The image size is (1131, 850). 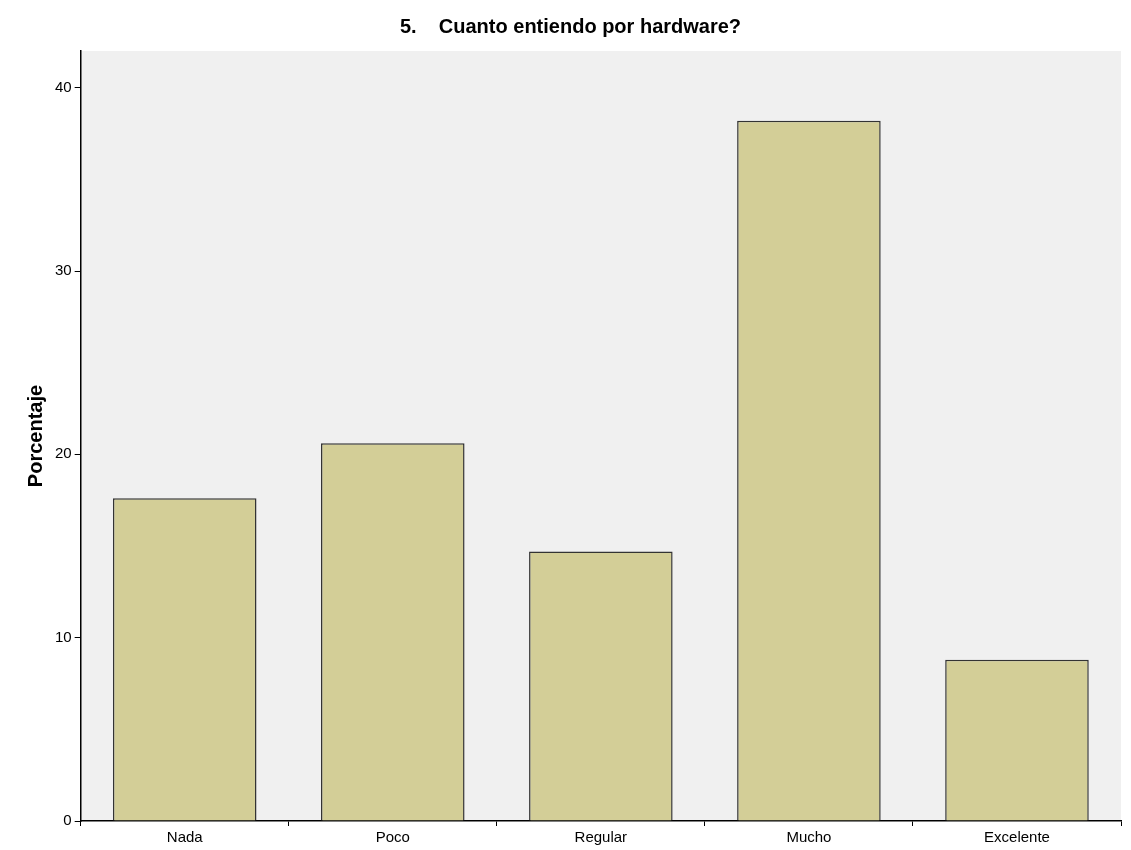 What do you see at coordinates (570, 25) in the screenshot?
I see `chart-title: 5. Cuanto entiendo por hardware?` at bounding box center [570, 25].